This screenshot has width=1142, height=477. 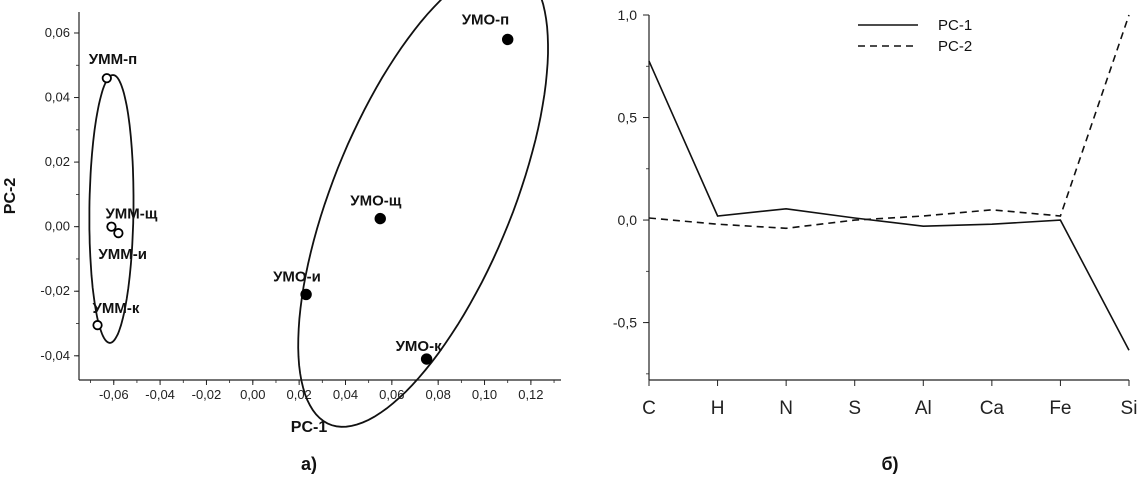 I want to click on scores-x-tick-label: 0,02, so click(x=298, y=394).